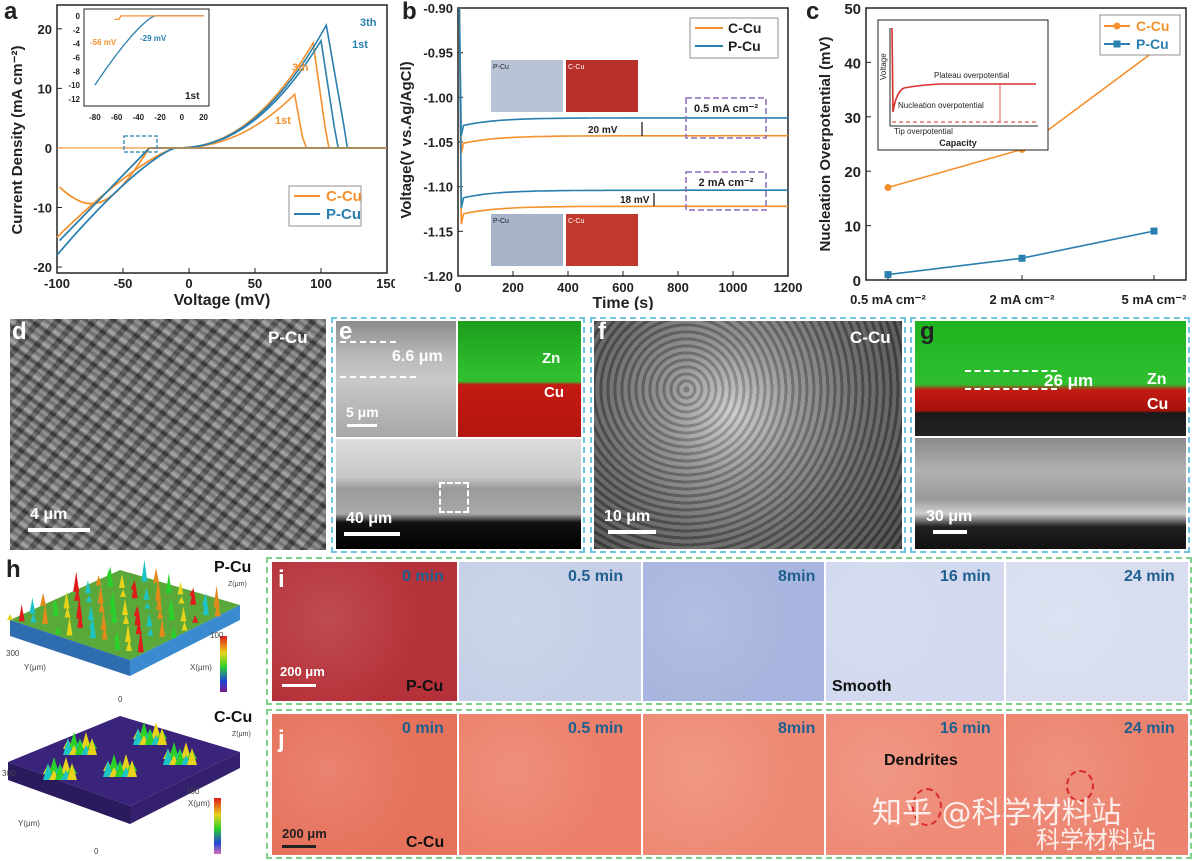 The image size is (1194, 861). I want to click on j-scalebar, so click(299, 846).